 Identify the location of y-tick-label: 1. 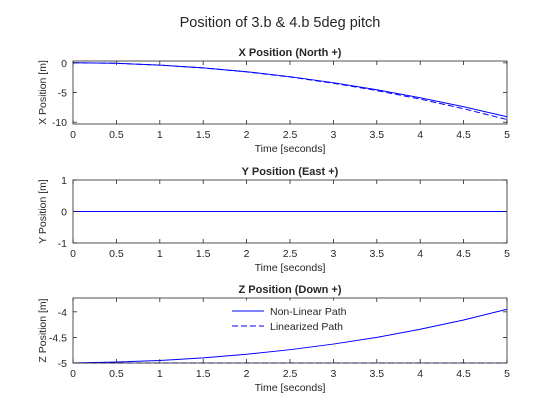
(64, 181).